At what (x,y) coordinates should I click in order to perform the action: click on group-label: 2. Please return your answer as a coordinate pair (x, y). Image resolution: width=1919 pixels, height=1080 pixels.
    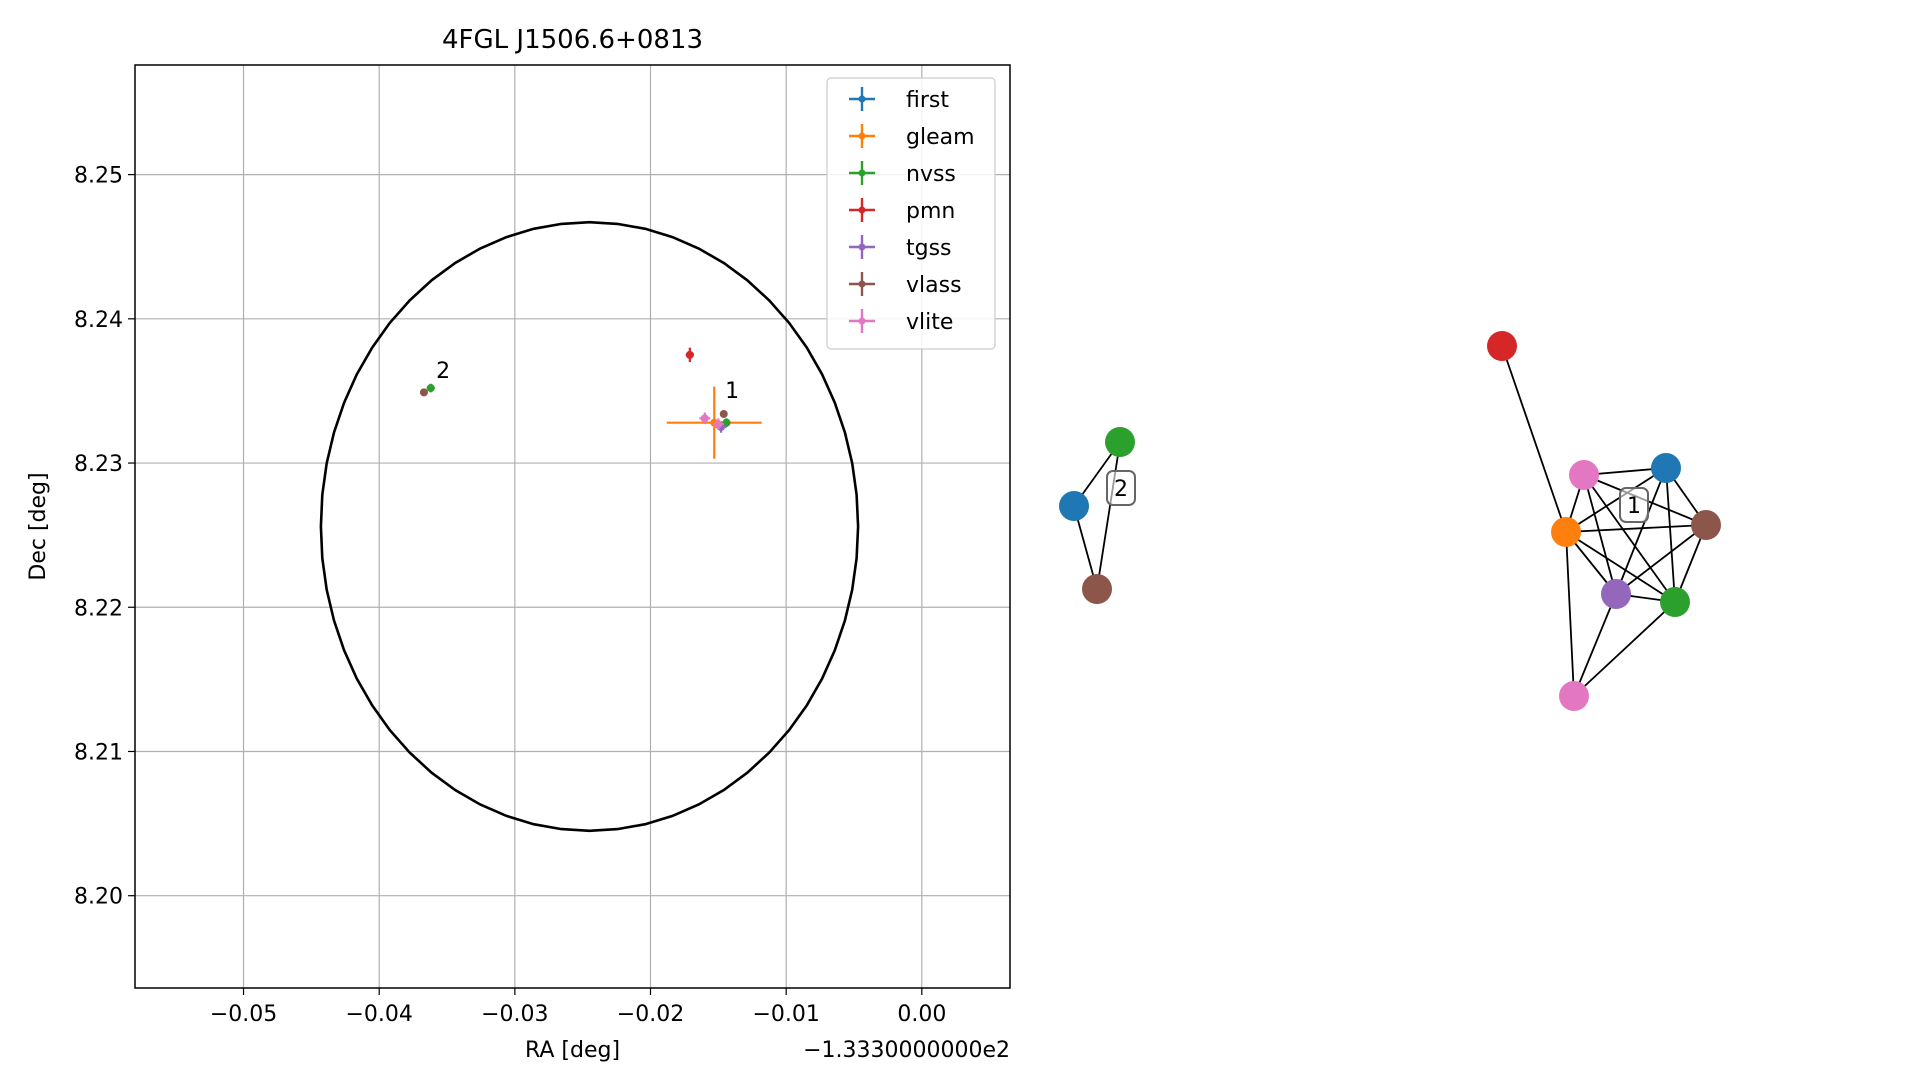
    Looking at the image, I should click on (1121, 489).